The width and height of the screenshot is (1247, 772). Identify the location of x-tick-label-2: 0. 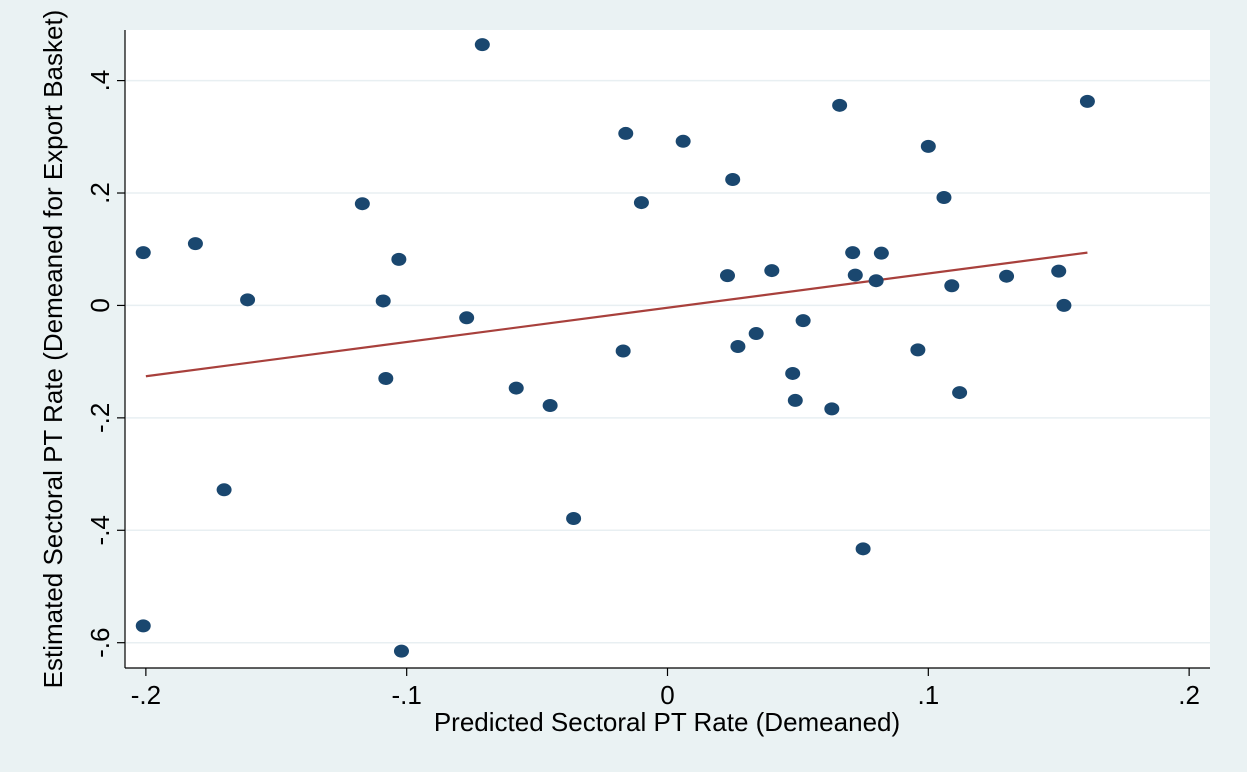
(667, 695).